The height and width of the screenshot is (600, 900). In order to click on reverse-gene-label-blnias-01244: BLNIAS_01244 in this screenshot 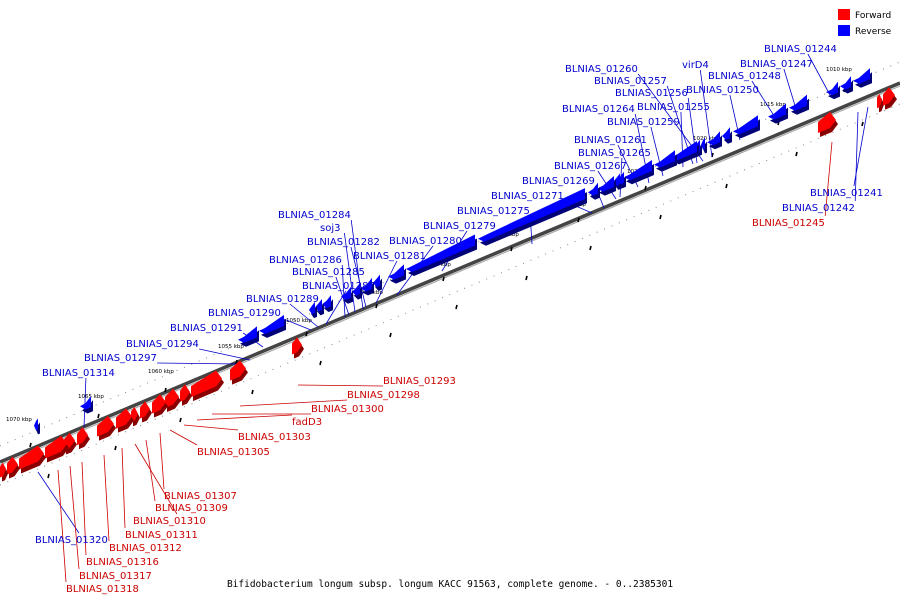, I will do `click(800, 49)`.